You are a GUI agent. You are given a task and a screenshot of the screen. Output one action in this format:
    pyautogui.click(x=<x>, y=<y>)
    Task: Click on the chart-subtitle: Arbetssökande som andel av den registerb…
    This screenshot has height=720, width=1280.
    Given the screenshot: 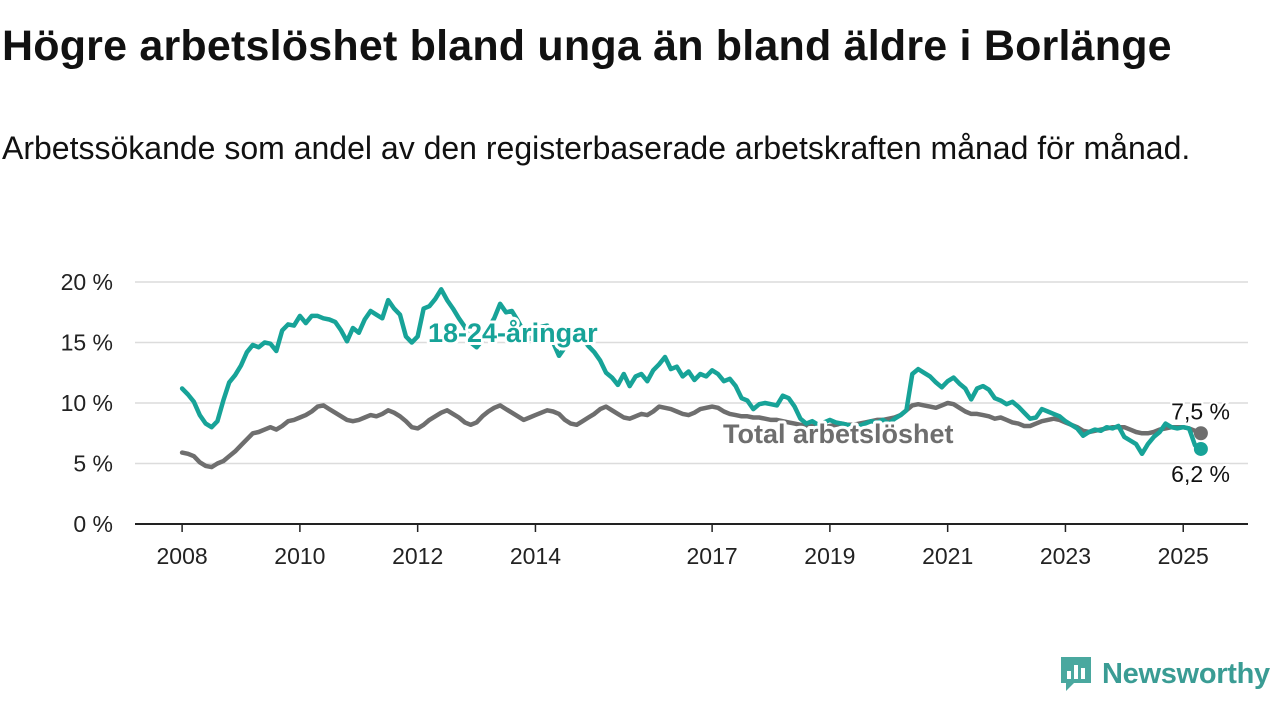 What is the action you would take?
    pyautogui.click(x=596, y=148)
    